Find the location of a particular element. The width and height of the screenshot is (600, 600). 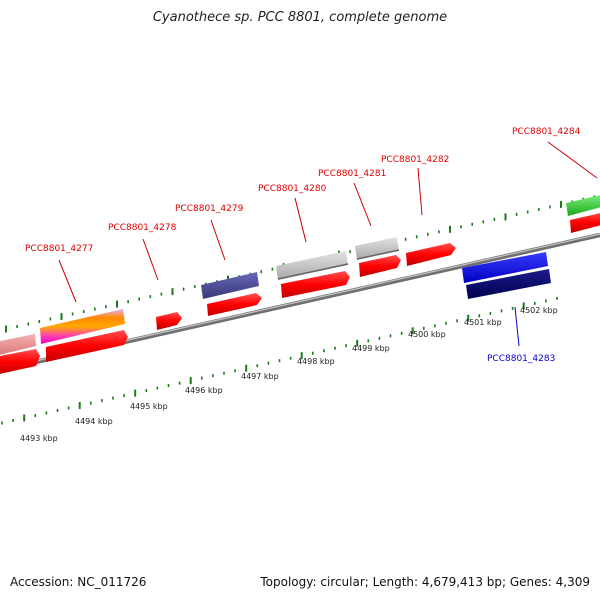

gene-label: PCC8801_4277 is located at coordinates (59, 249).